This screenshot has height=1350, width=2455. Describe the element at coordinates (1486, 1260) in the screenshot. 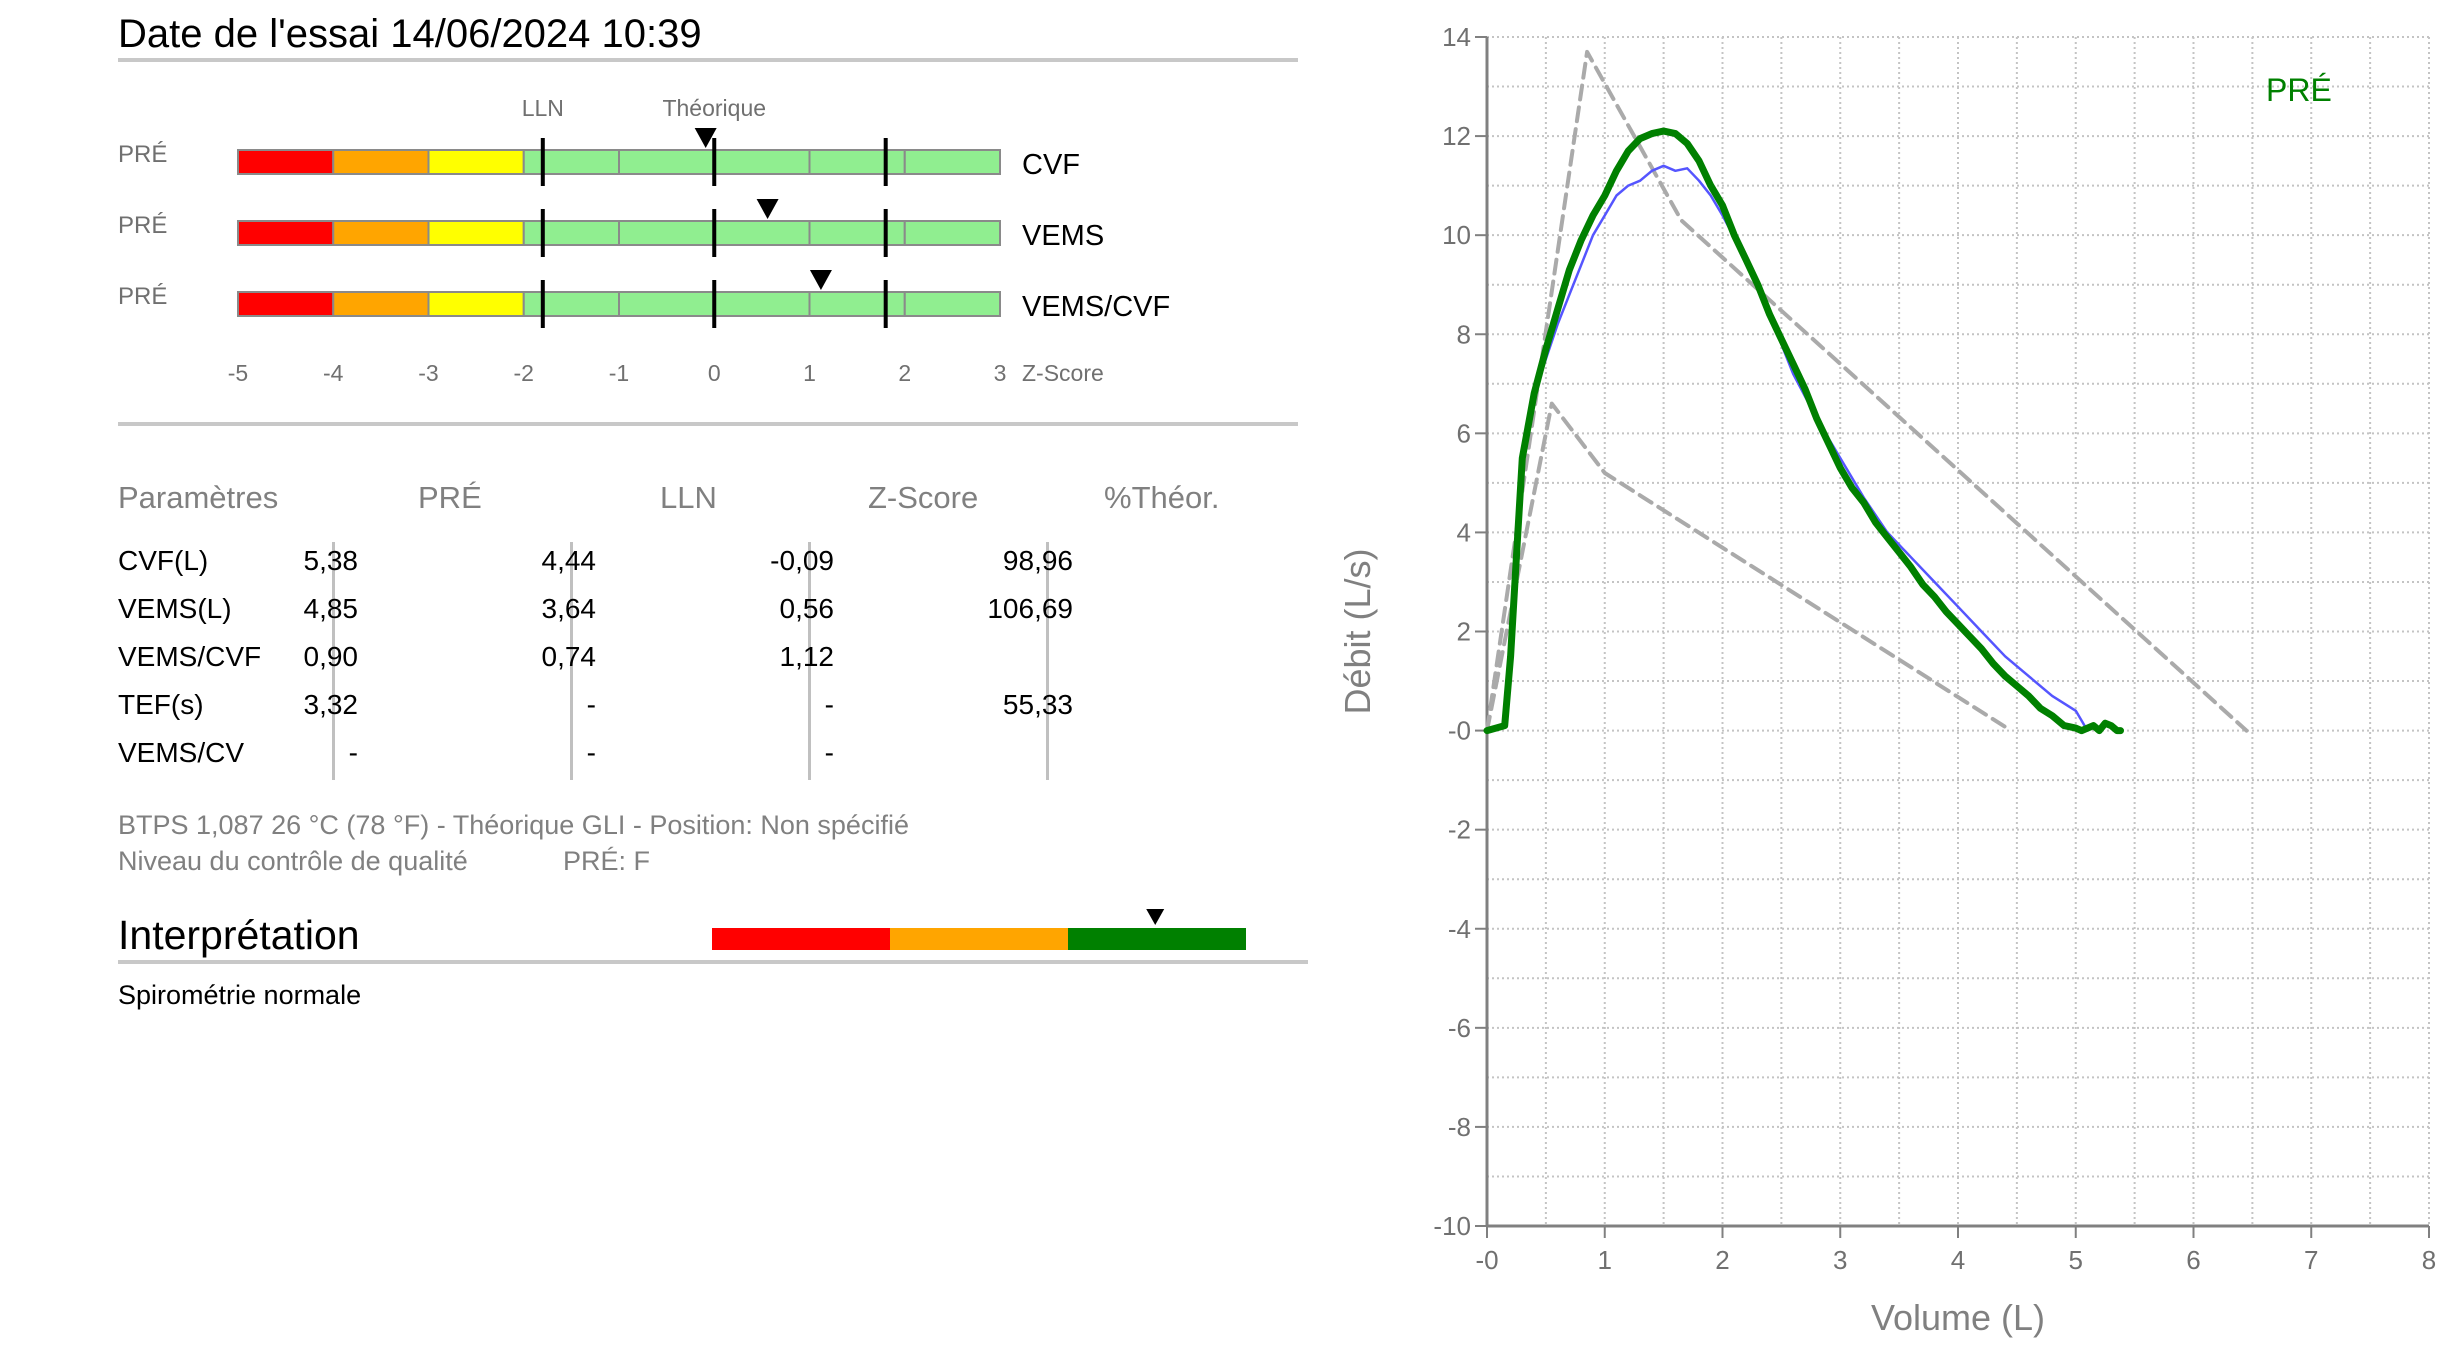

I see `x-tick-label: -0` at that location.